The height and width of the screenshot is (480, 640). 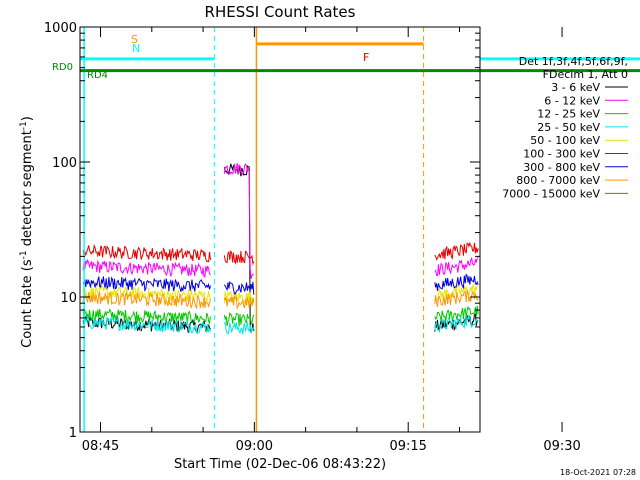 I want to click on x-tick-label: 09:15, so click(x=407, y=446).